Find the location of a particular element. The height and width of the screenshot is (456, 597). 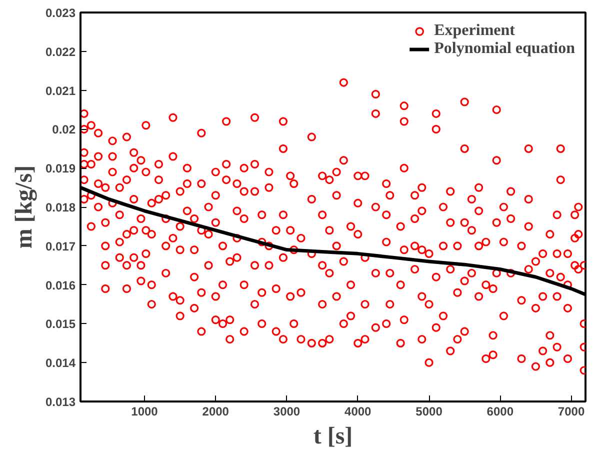

x-tick-label: 2000 is located at coordinates (216, 411).